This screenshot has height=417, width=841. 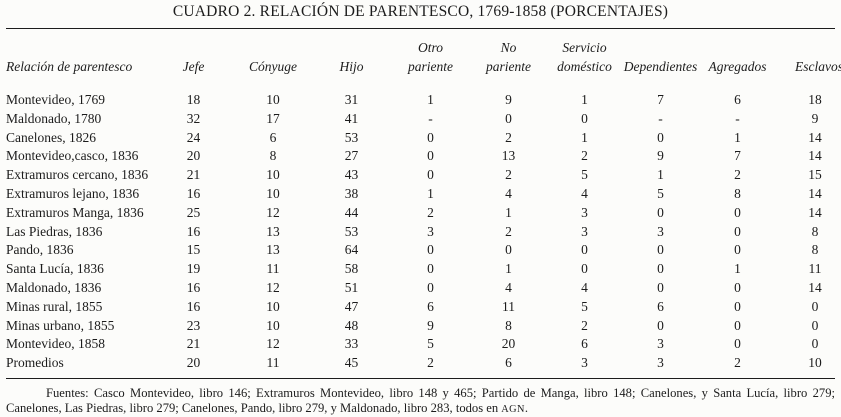 I want to click on value-cell: 45, so click(x=351, y=363).